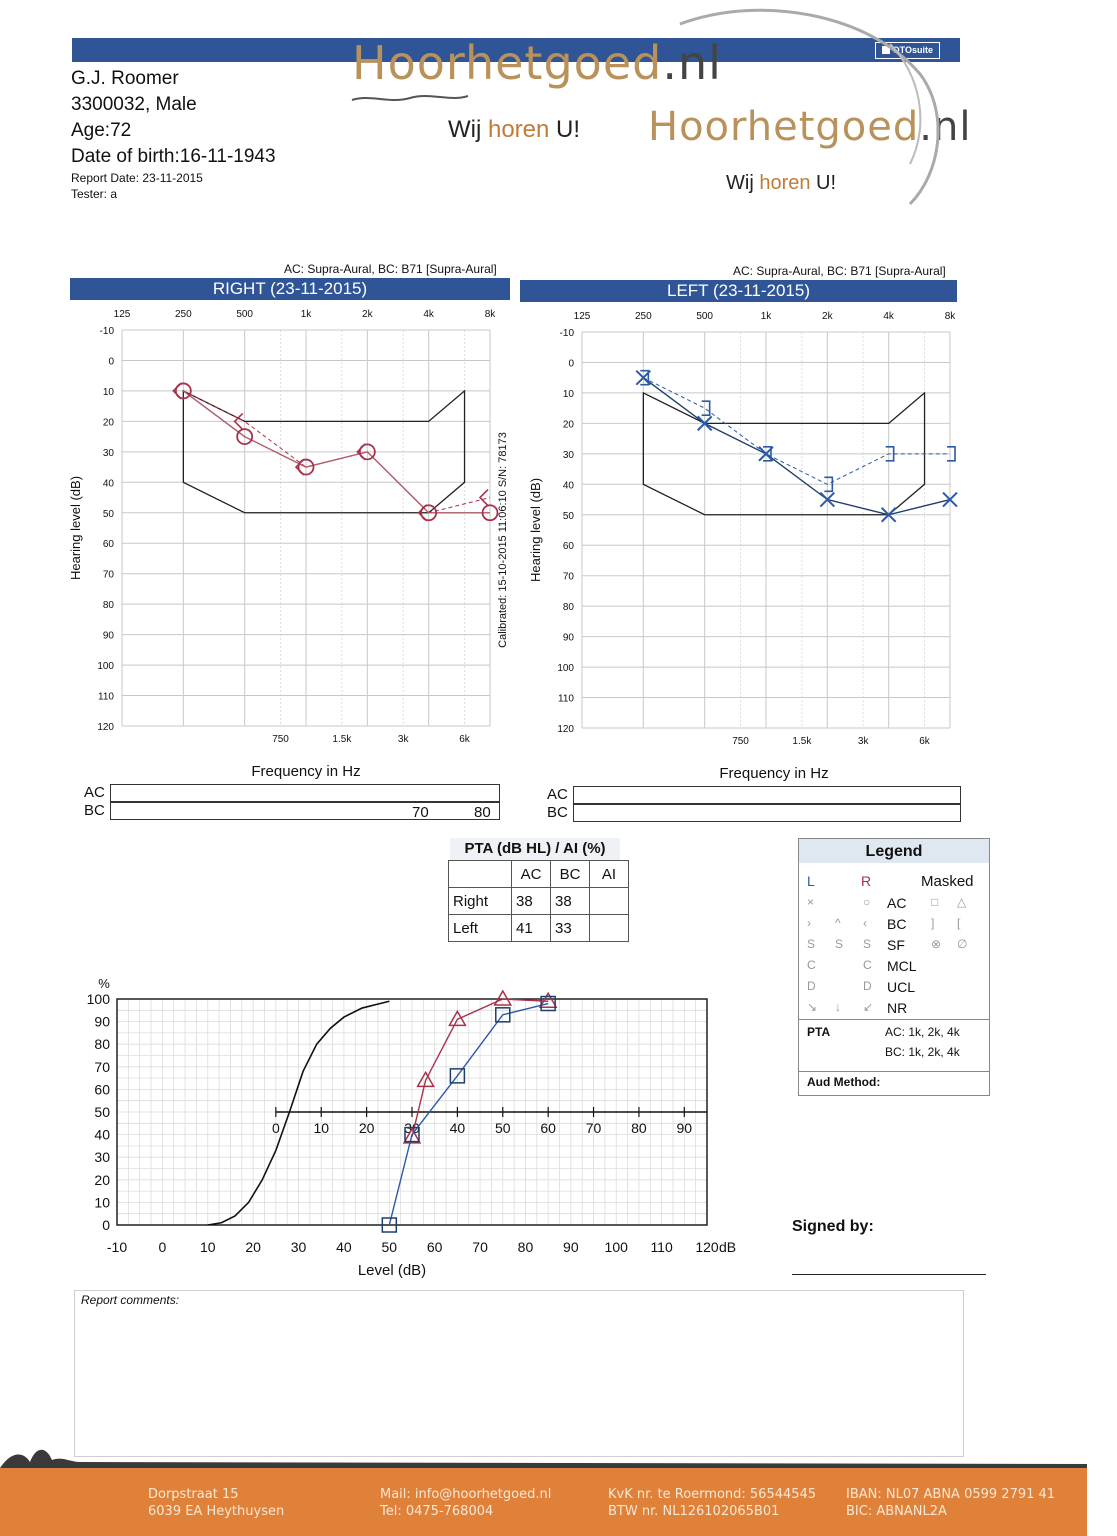 This screenshot has width=1117, height=1536. I want to click on logo-suffix: .nl, so click(692, 63).